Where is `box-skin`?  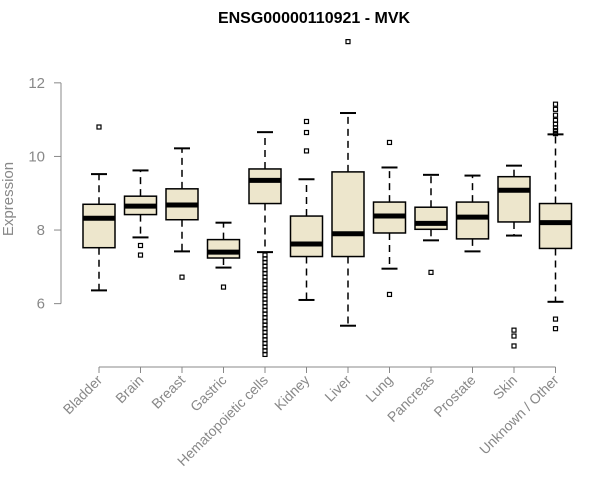 box-skin is located at coordinates (514, 256).